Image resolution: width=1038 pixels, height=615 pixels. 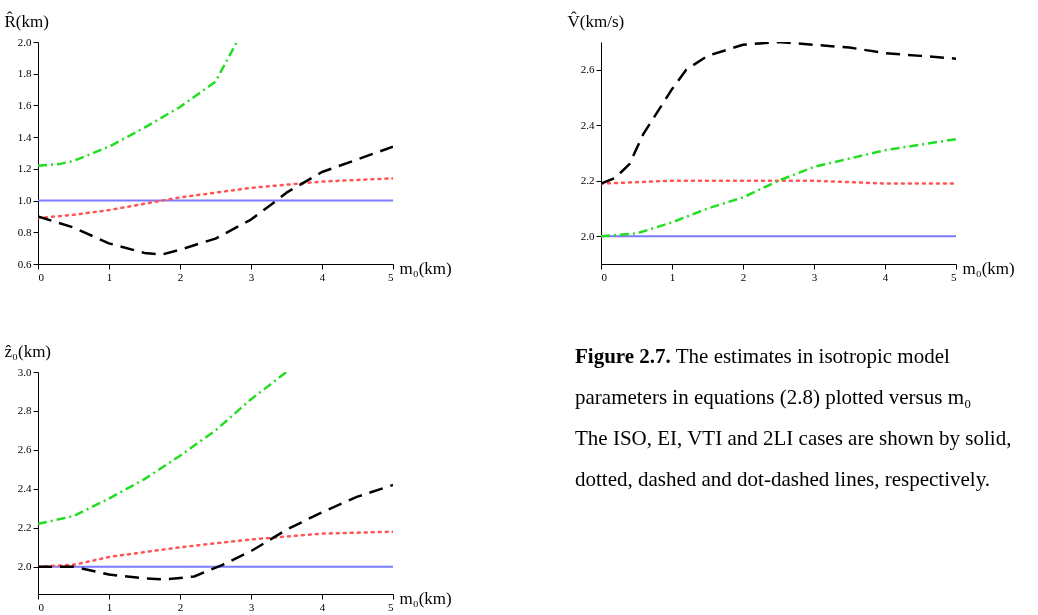 I want to click on y-tick-label: 1.4, so click(x=24, y=136).